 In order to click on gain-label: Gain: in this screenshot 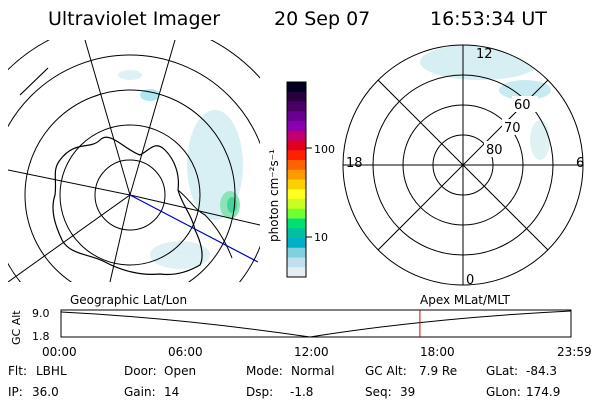, I will do `click(140, 392)`.